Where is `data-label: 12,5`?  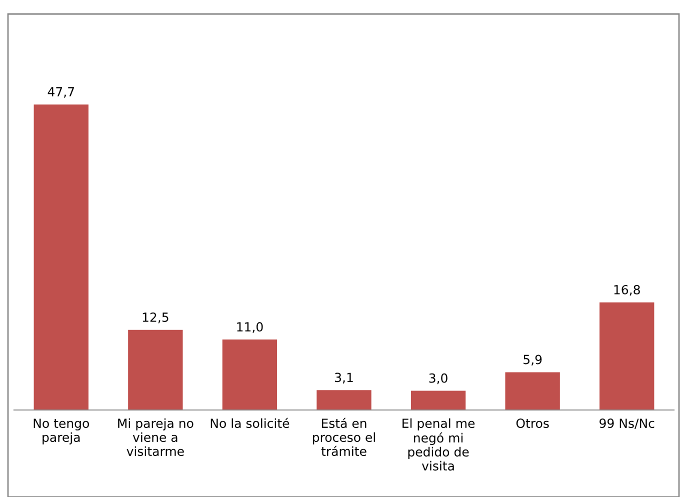
data-label: 12,5 is located at coordinates (155, 318).